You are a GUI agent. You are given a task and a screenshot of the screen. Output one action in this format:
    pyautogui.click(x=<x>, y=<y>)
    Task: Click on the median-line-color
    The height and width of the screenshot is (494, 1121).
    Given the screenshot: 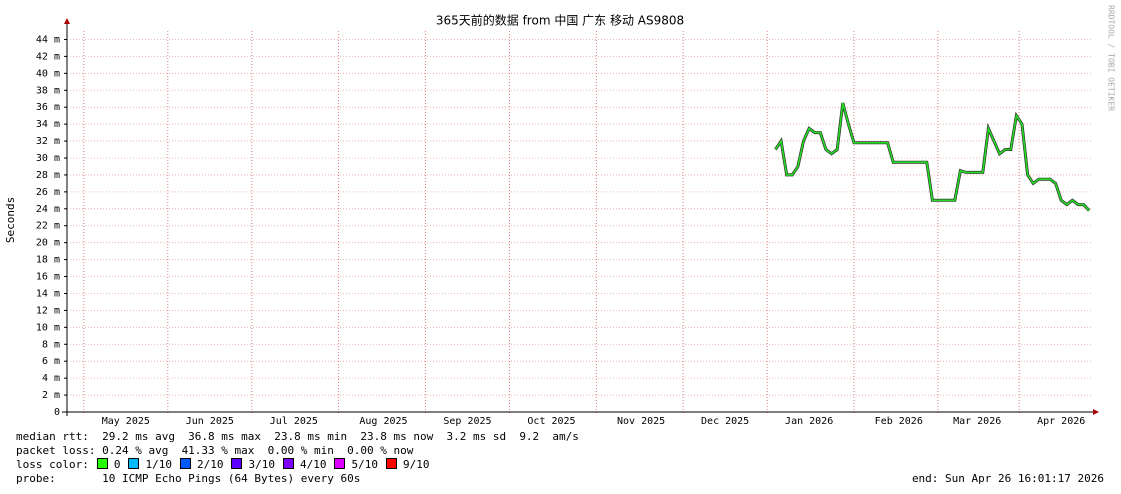 What is the action you would take?
    pyautogui.click(x=932, y=157)
    